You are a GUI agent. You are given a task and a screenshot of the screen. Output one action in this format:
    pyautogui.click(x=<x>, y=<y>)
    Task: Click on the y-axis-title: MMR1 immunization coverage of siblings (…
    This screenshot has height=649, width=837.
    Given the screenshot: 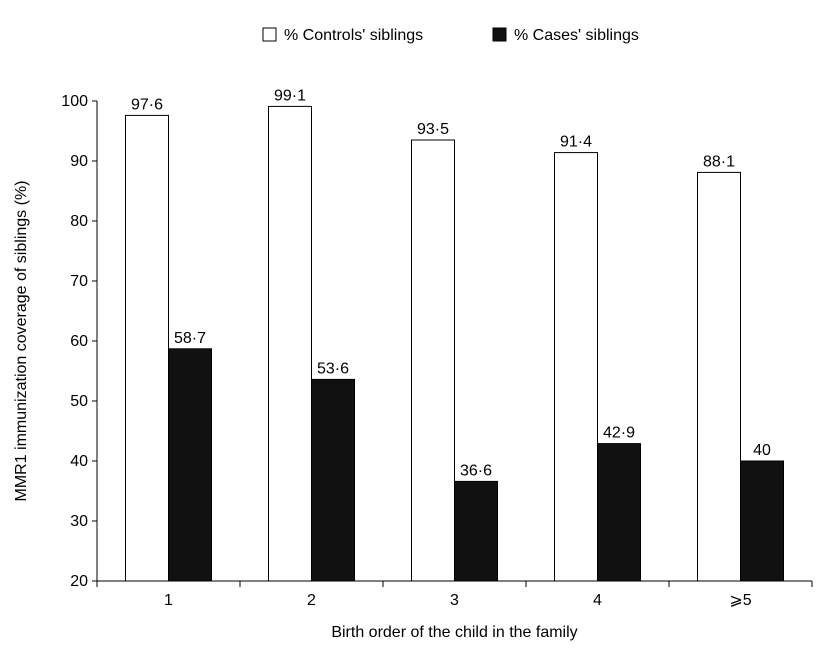 What is the action you would take?
    pyautogui.click(x=21, y=341)
    